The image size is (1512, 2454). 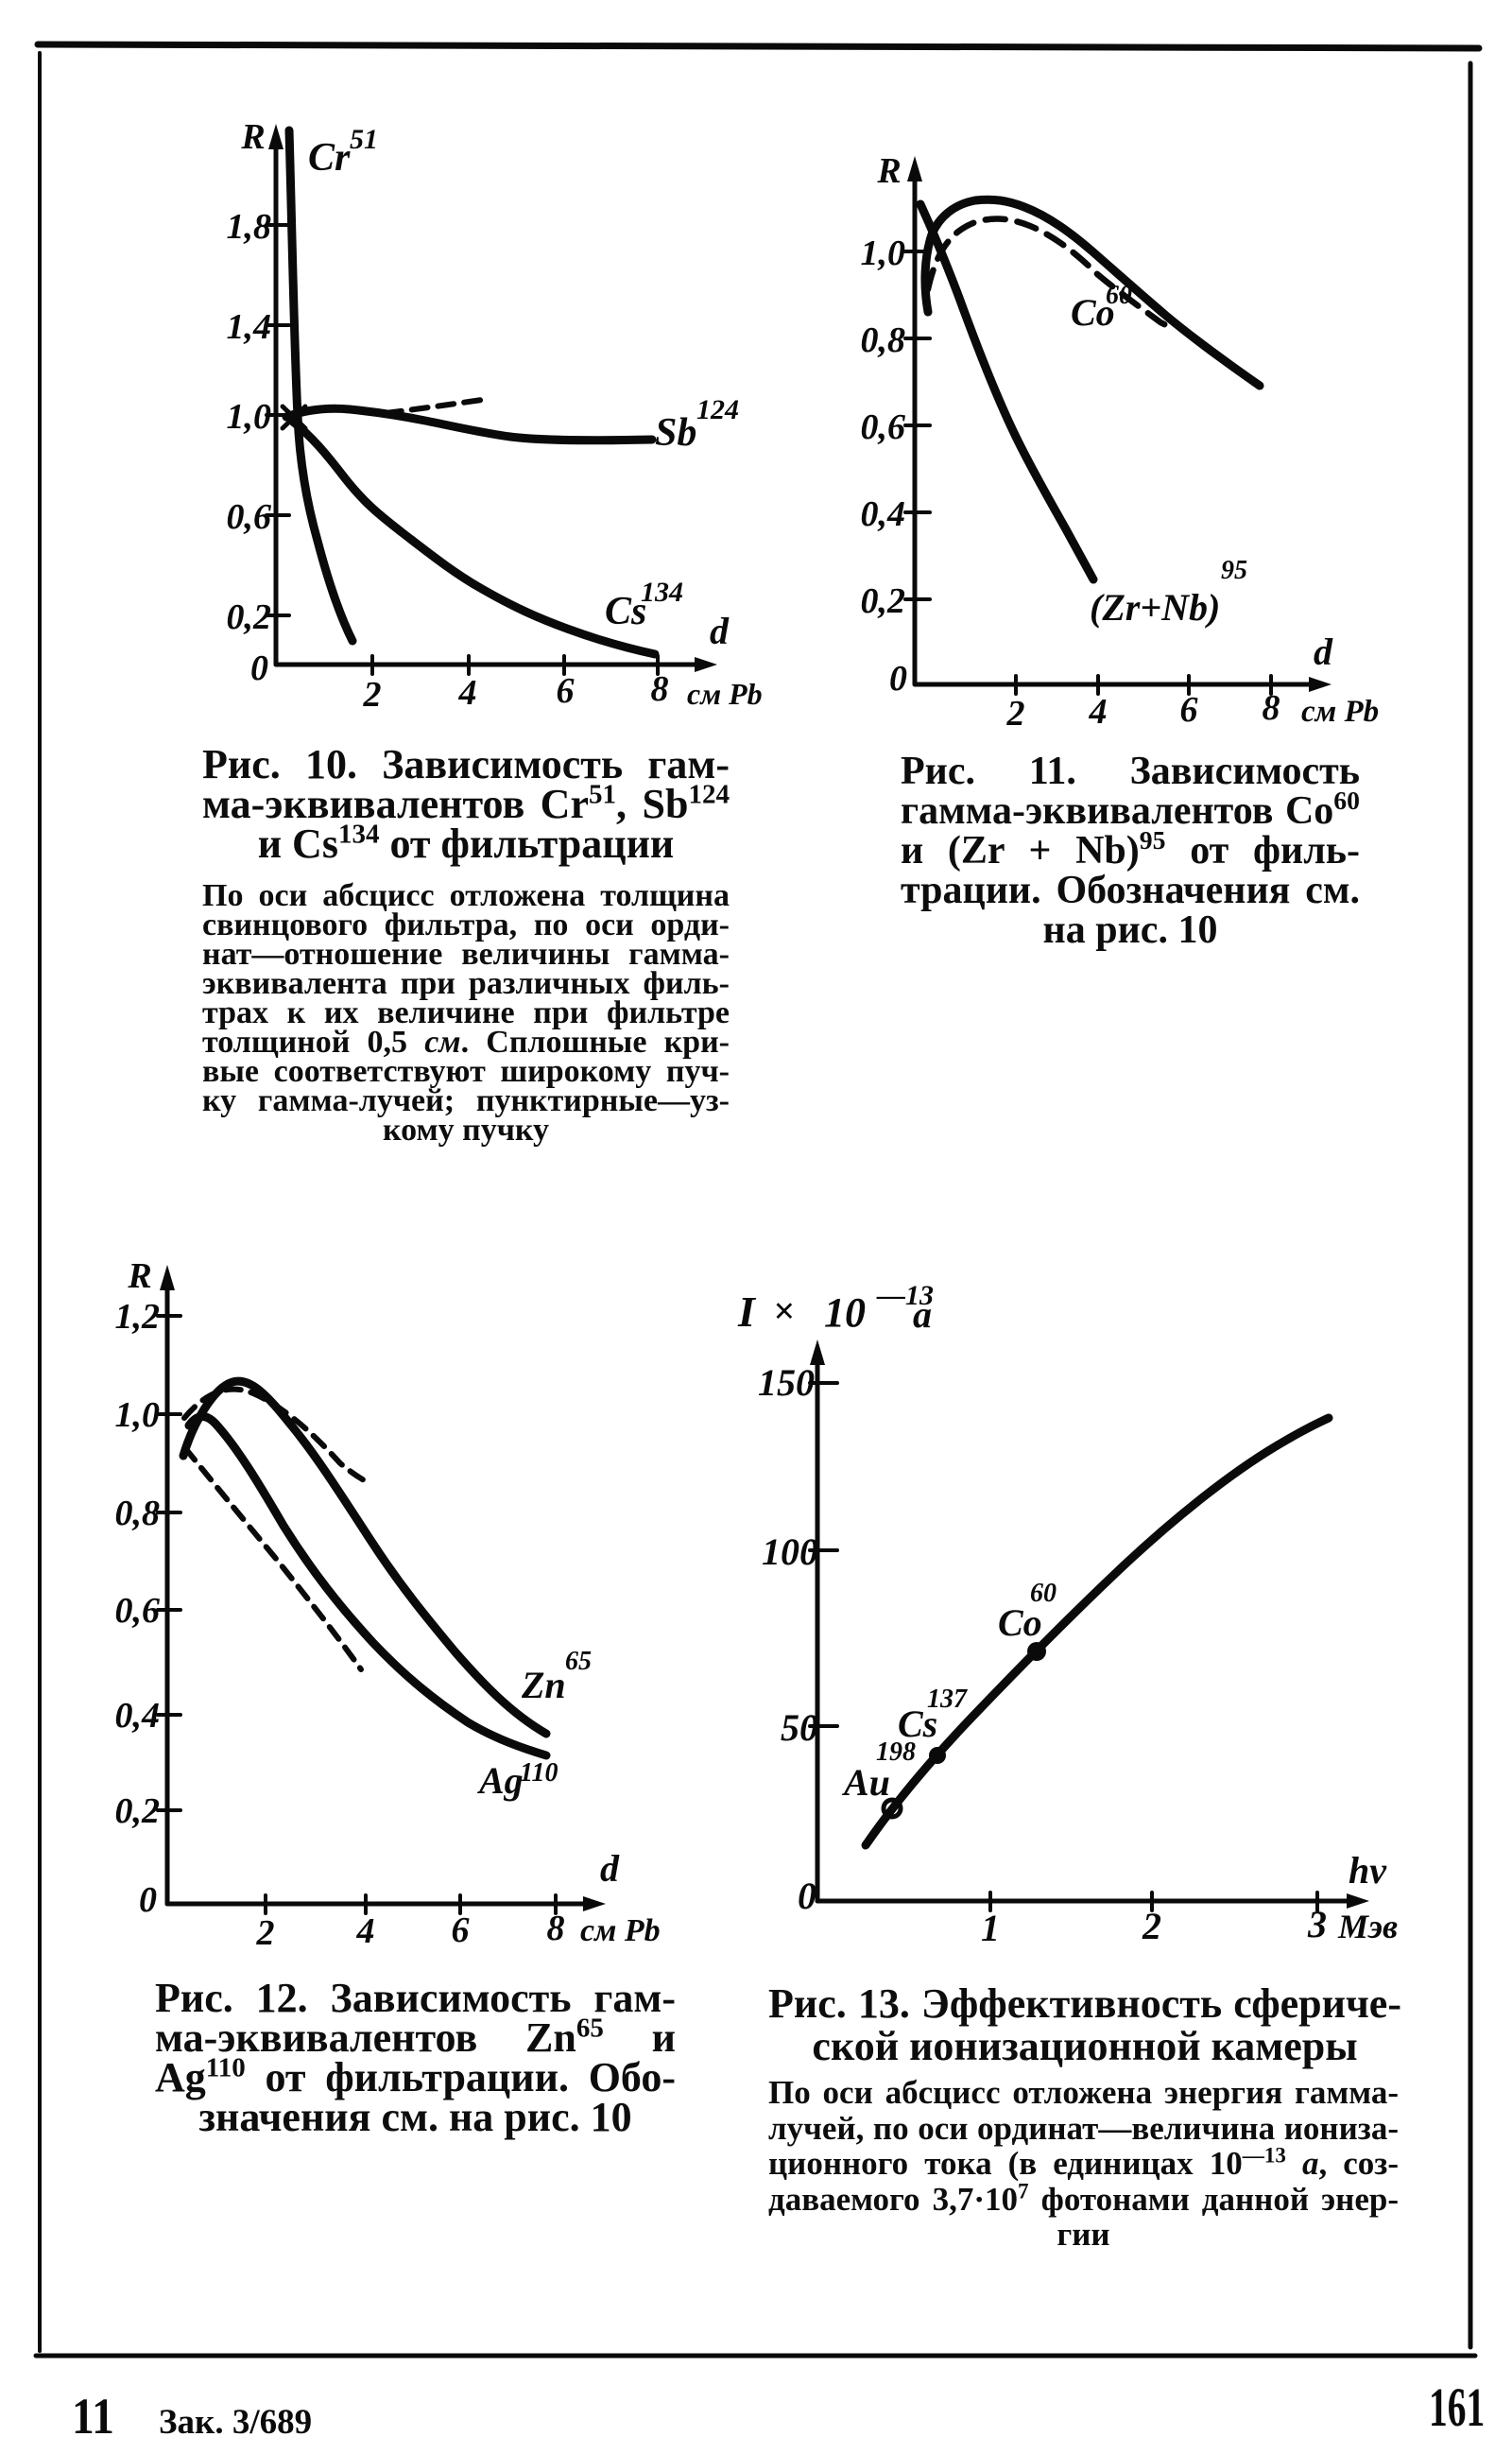 I want to click on svg-text: a, so click(x=922, y=1315).